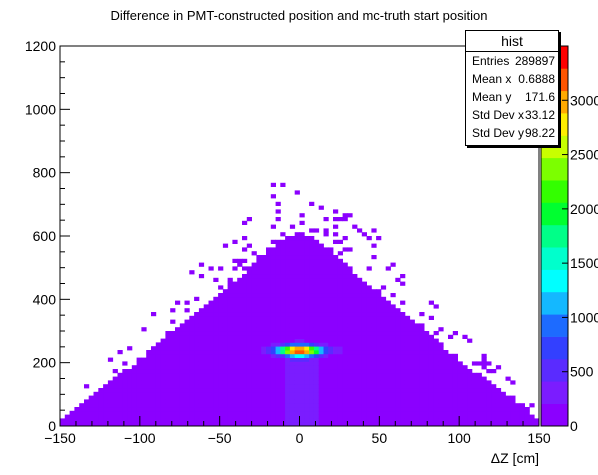  What do you see at coordinates (459, 438) in the screenshot?
I see `x-tick-label: 100` at bounding box center [459, 438].